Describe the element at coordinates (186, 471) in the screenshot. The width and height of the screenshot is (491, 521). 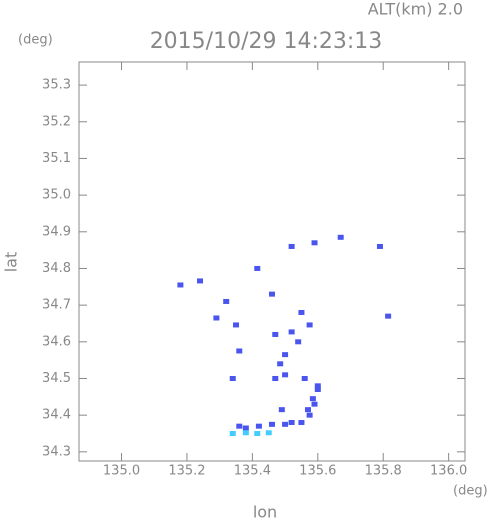
I see `x-tick-label: 135.2` at that location.